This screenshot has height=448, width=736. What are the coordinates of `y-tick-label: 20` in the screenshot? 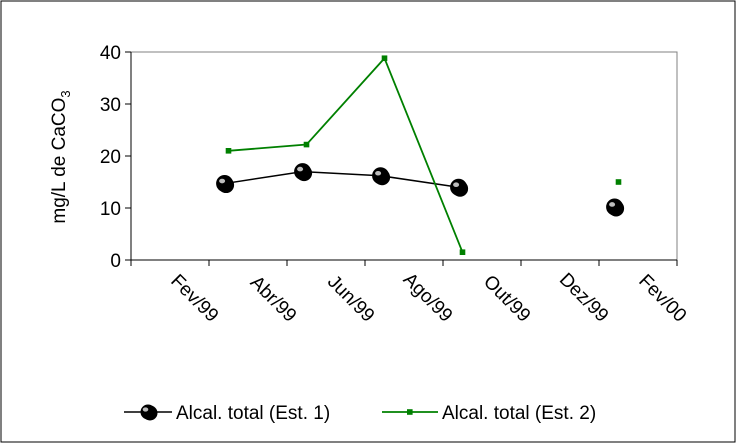 It's located at (110, 157).